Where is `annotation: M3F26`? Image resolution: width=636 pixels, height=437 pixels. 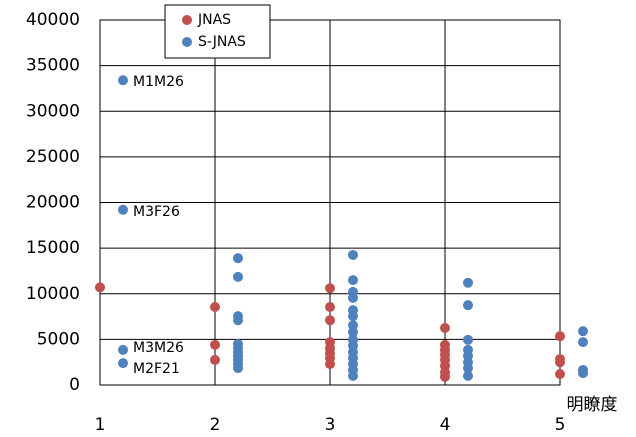
annotation: M3F26 is located at coordinates (156, 212).